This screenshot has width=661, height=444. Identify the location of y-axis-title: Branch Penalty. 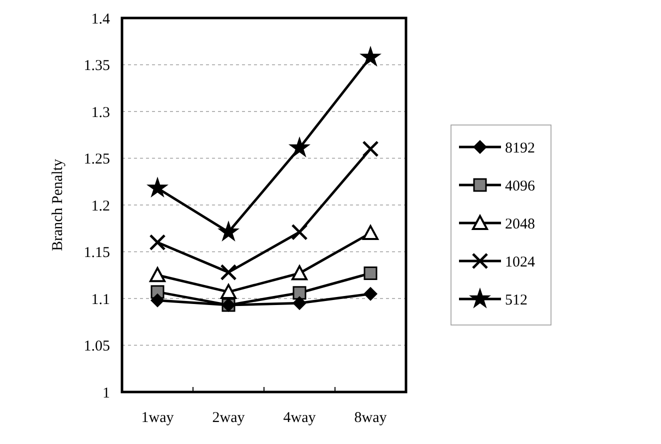
(58, 205).